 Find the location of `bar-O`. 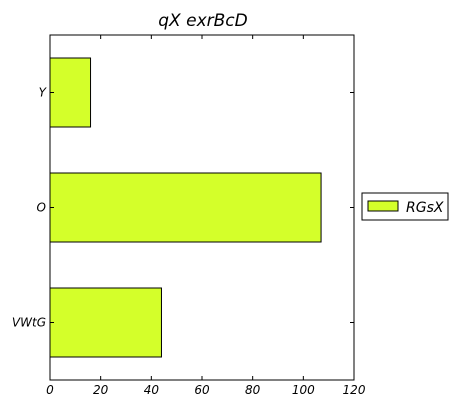

bar-O is located at coordinates (185, 207).